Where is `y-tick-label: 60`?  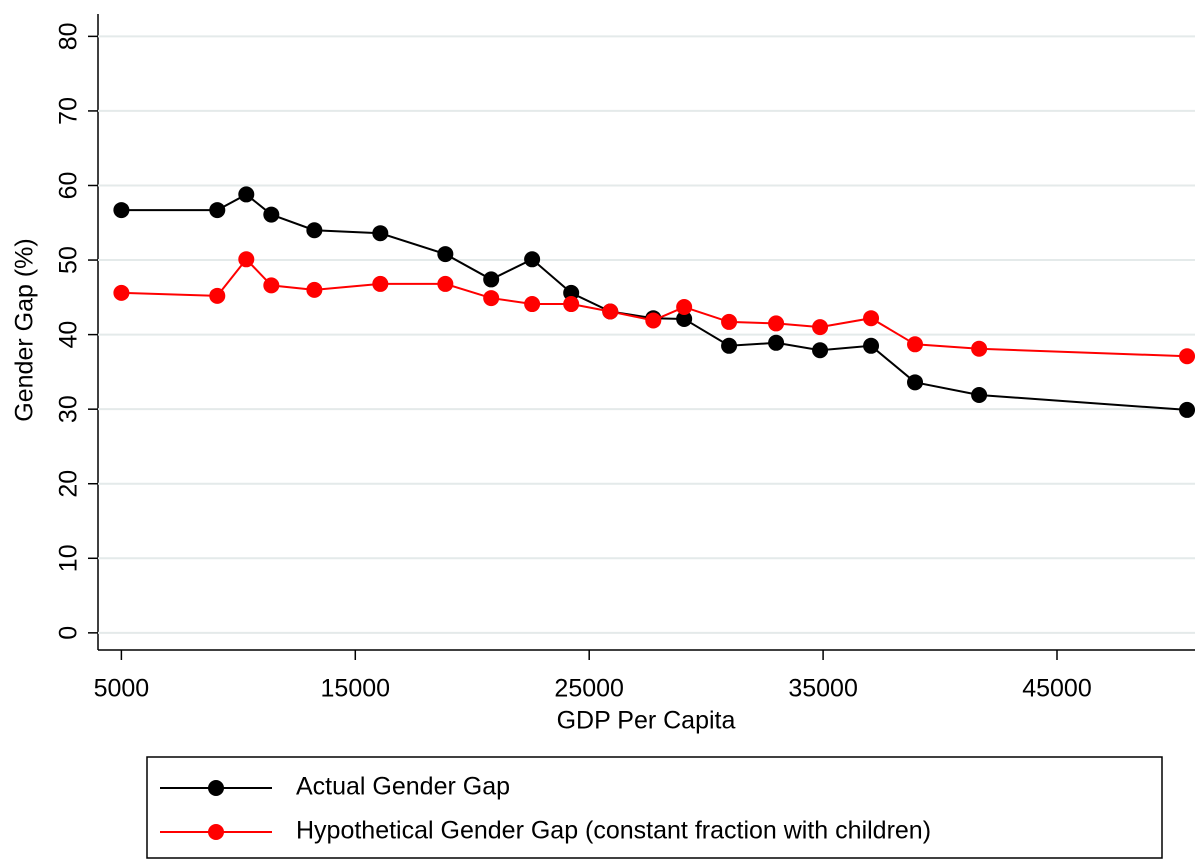 y-tick-label: 60 is located at coordinates (69, 186).